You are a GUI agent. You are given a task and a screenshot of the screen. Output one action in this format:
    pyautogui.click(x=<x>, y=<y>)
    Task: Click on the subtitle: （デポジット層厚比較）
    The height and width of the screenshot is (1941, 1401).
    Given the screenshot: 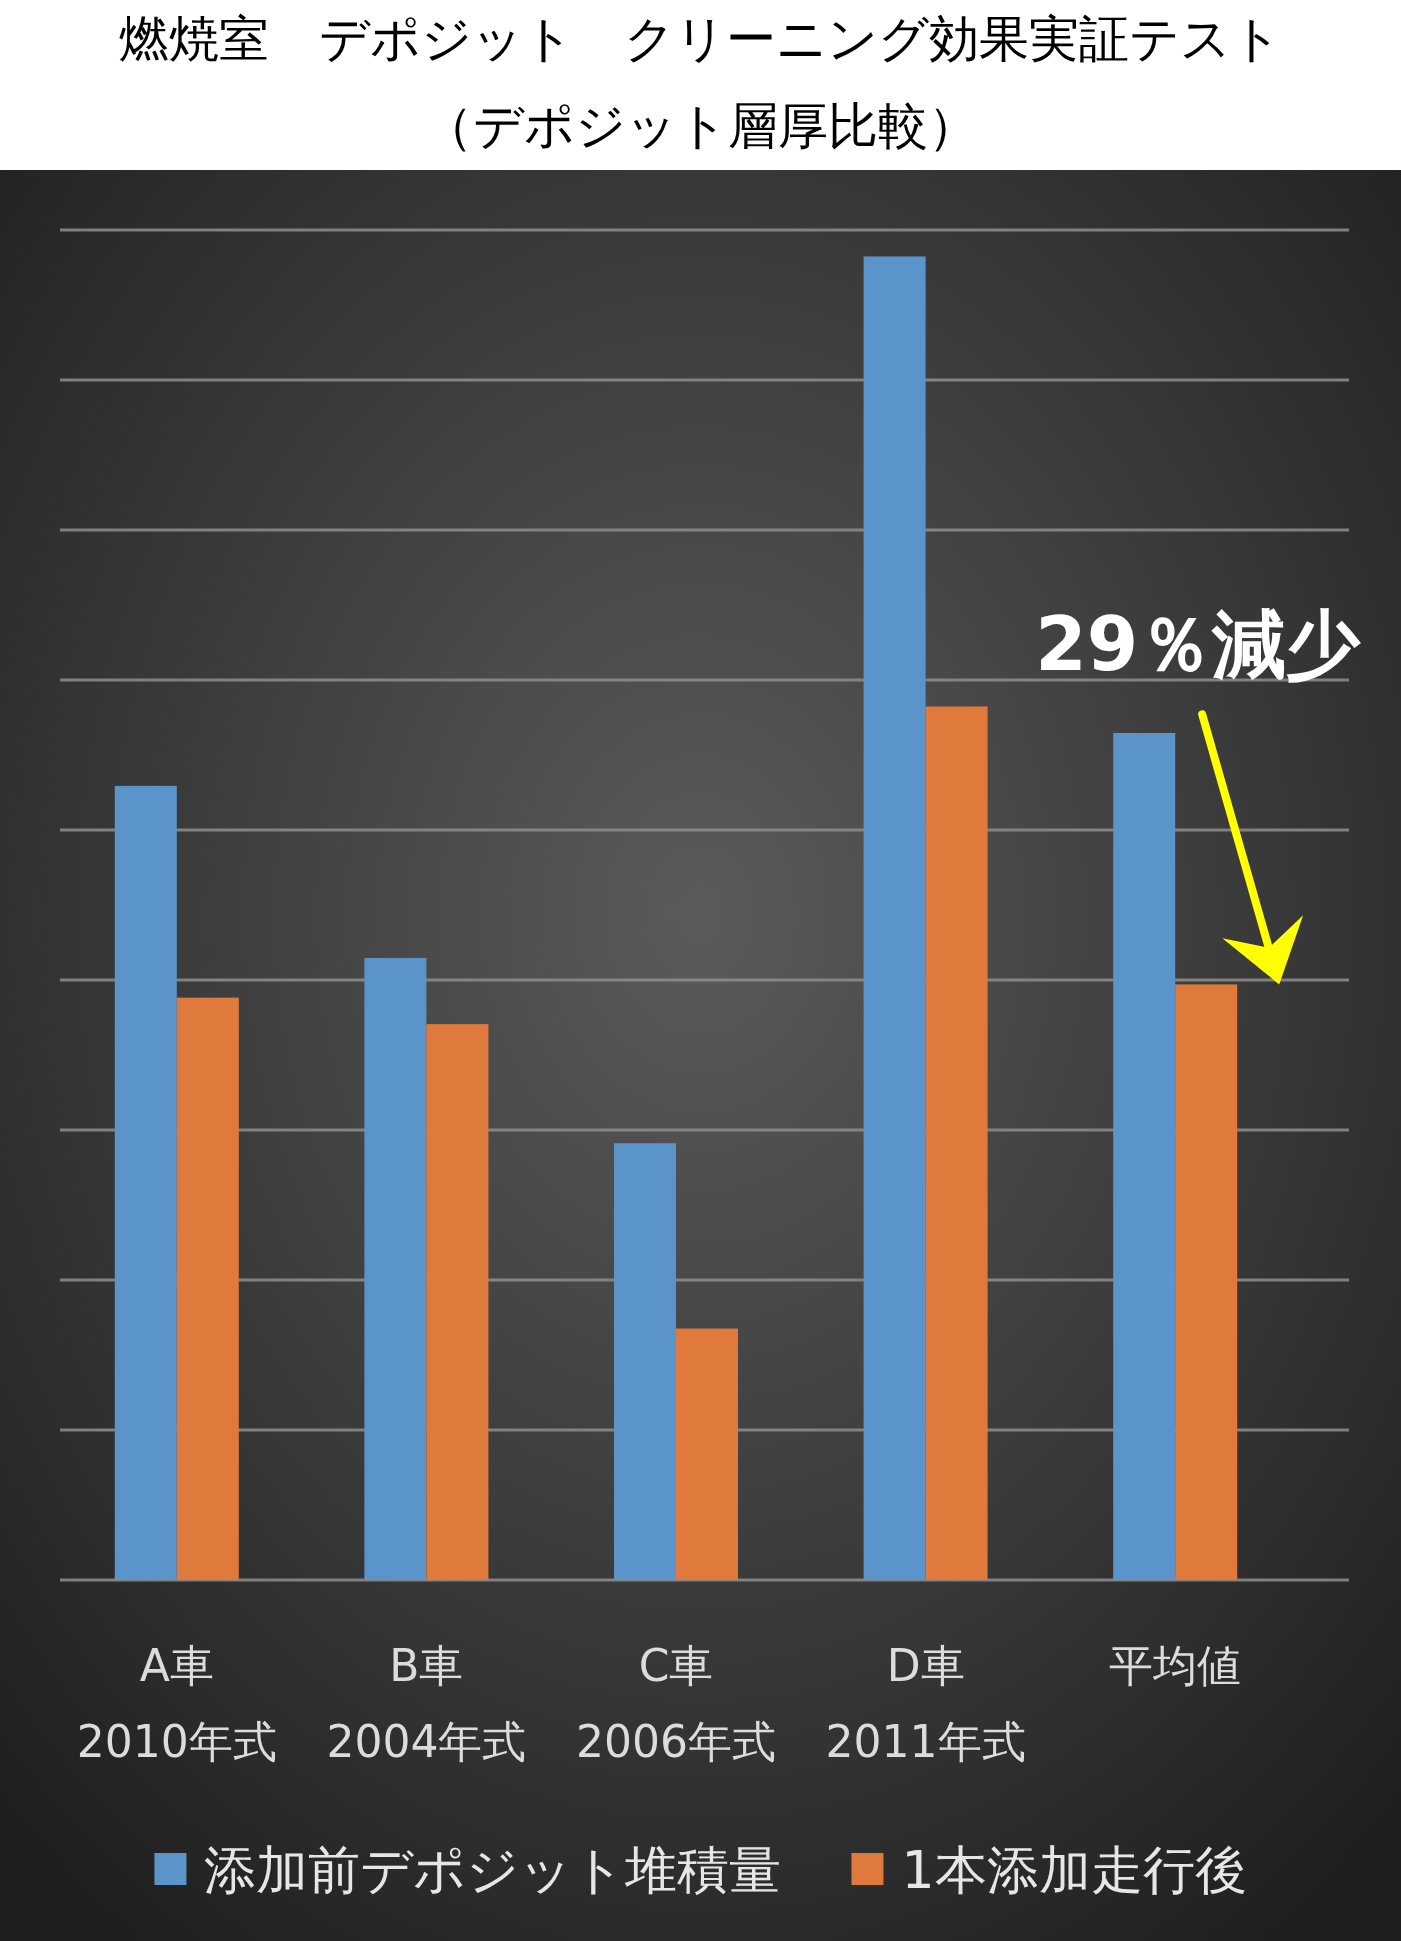 What is the action you would take?
    pyautogui.click(x=700, y=126)
    